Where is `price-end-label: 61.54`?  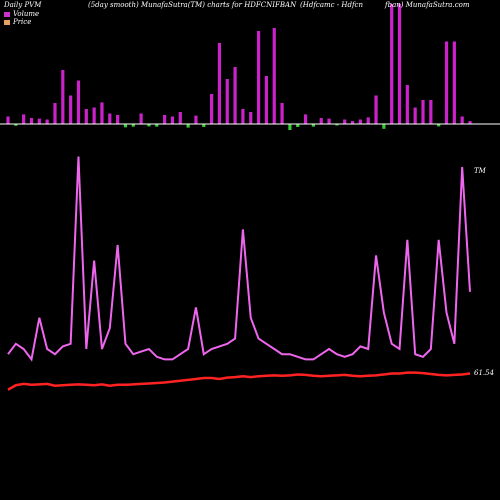 price-end-label: 61.54 is located at coordinates (484, 373).